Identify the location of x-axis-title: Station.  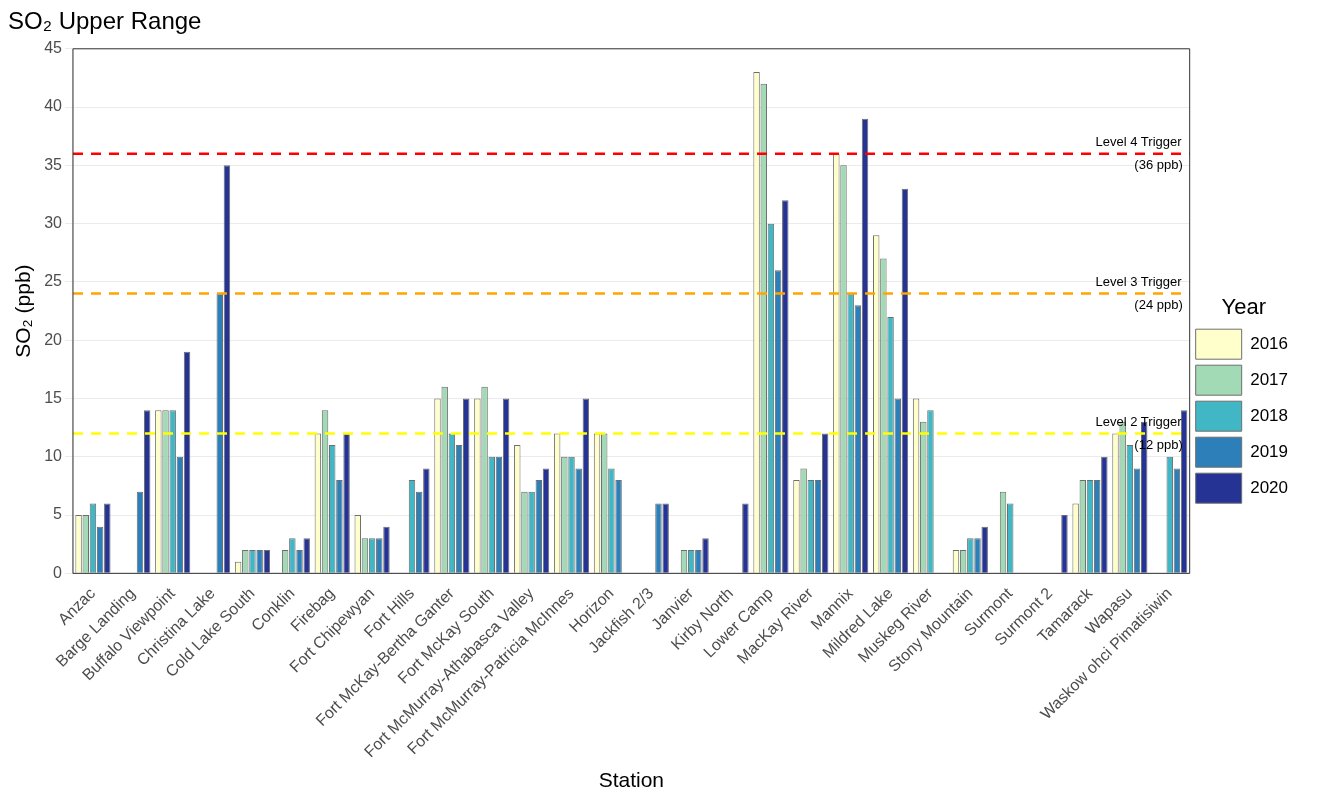
(631, 780).